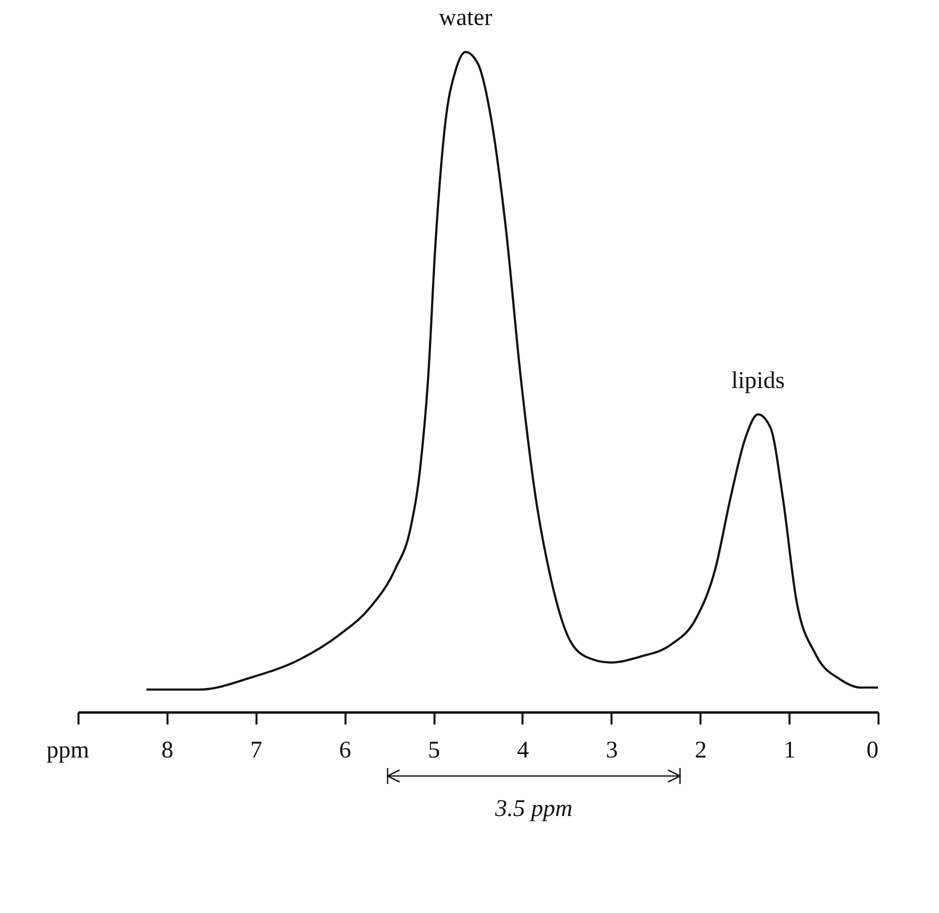 The width and height of the screenshot is (939, 913). Describe the element at coordinates (522, 751) in the screenshot. I see `x-tick-label: 4` at that location.